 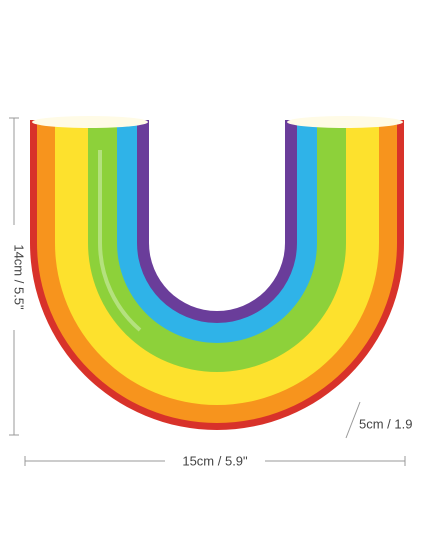 What do you see at coordinates (353, 420) in the screenshot?
I see `depth-dimension` at bounding box center [353, 420].